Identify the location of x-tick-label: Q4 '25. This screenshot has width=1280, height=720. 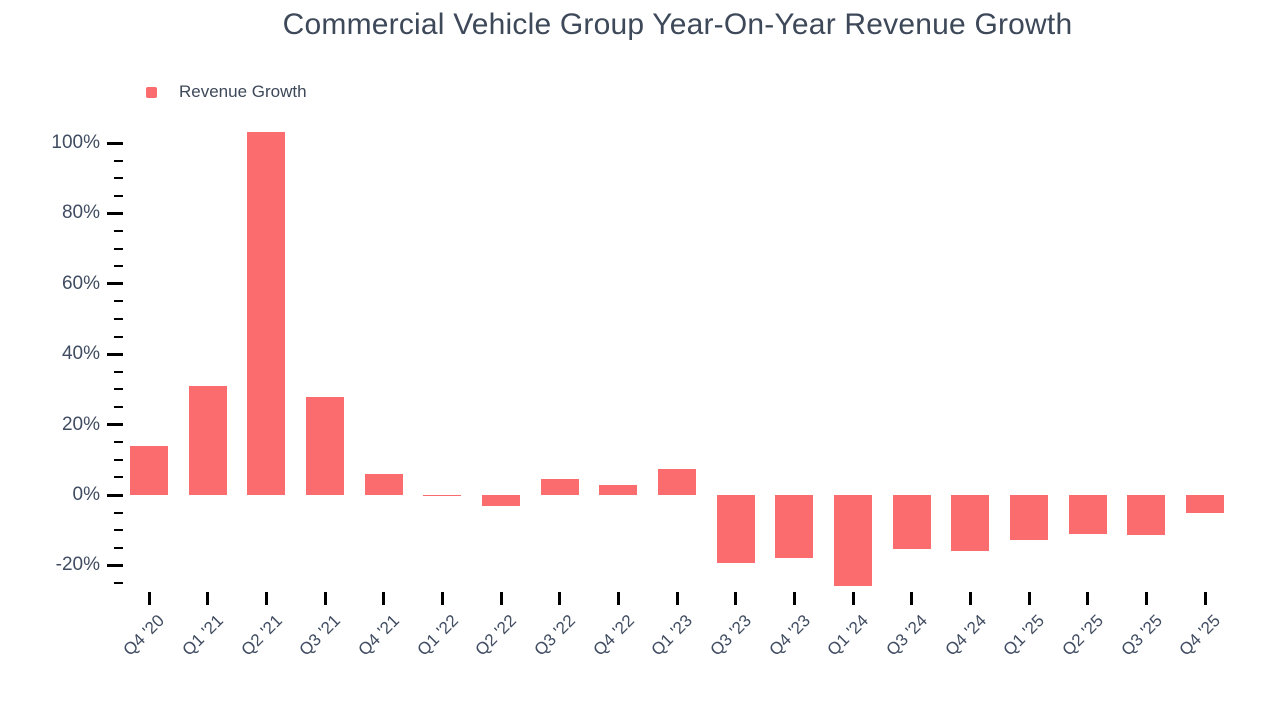
(1200, 635).